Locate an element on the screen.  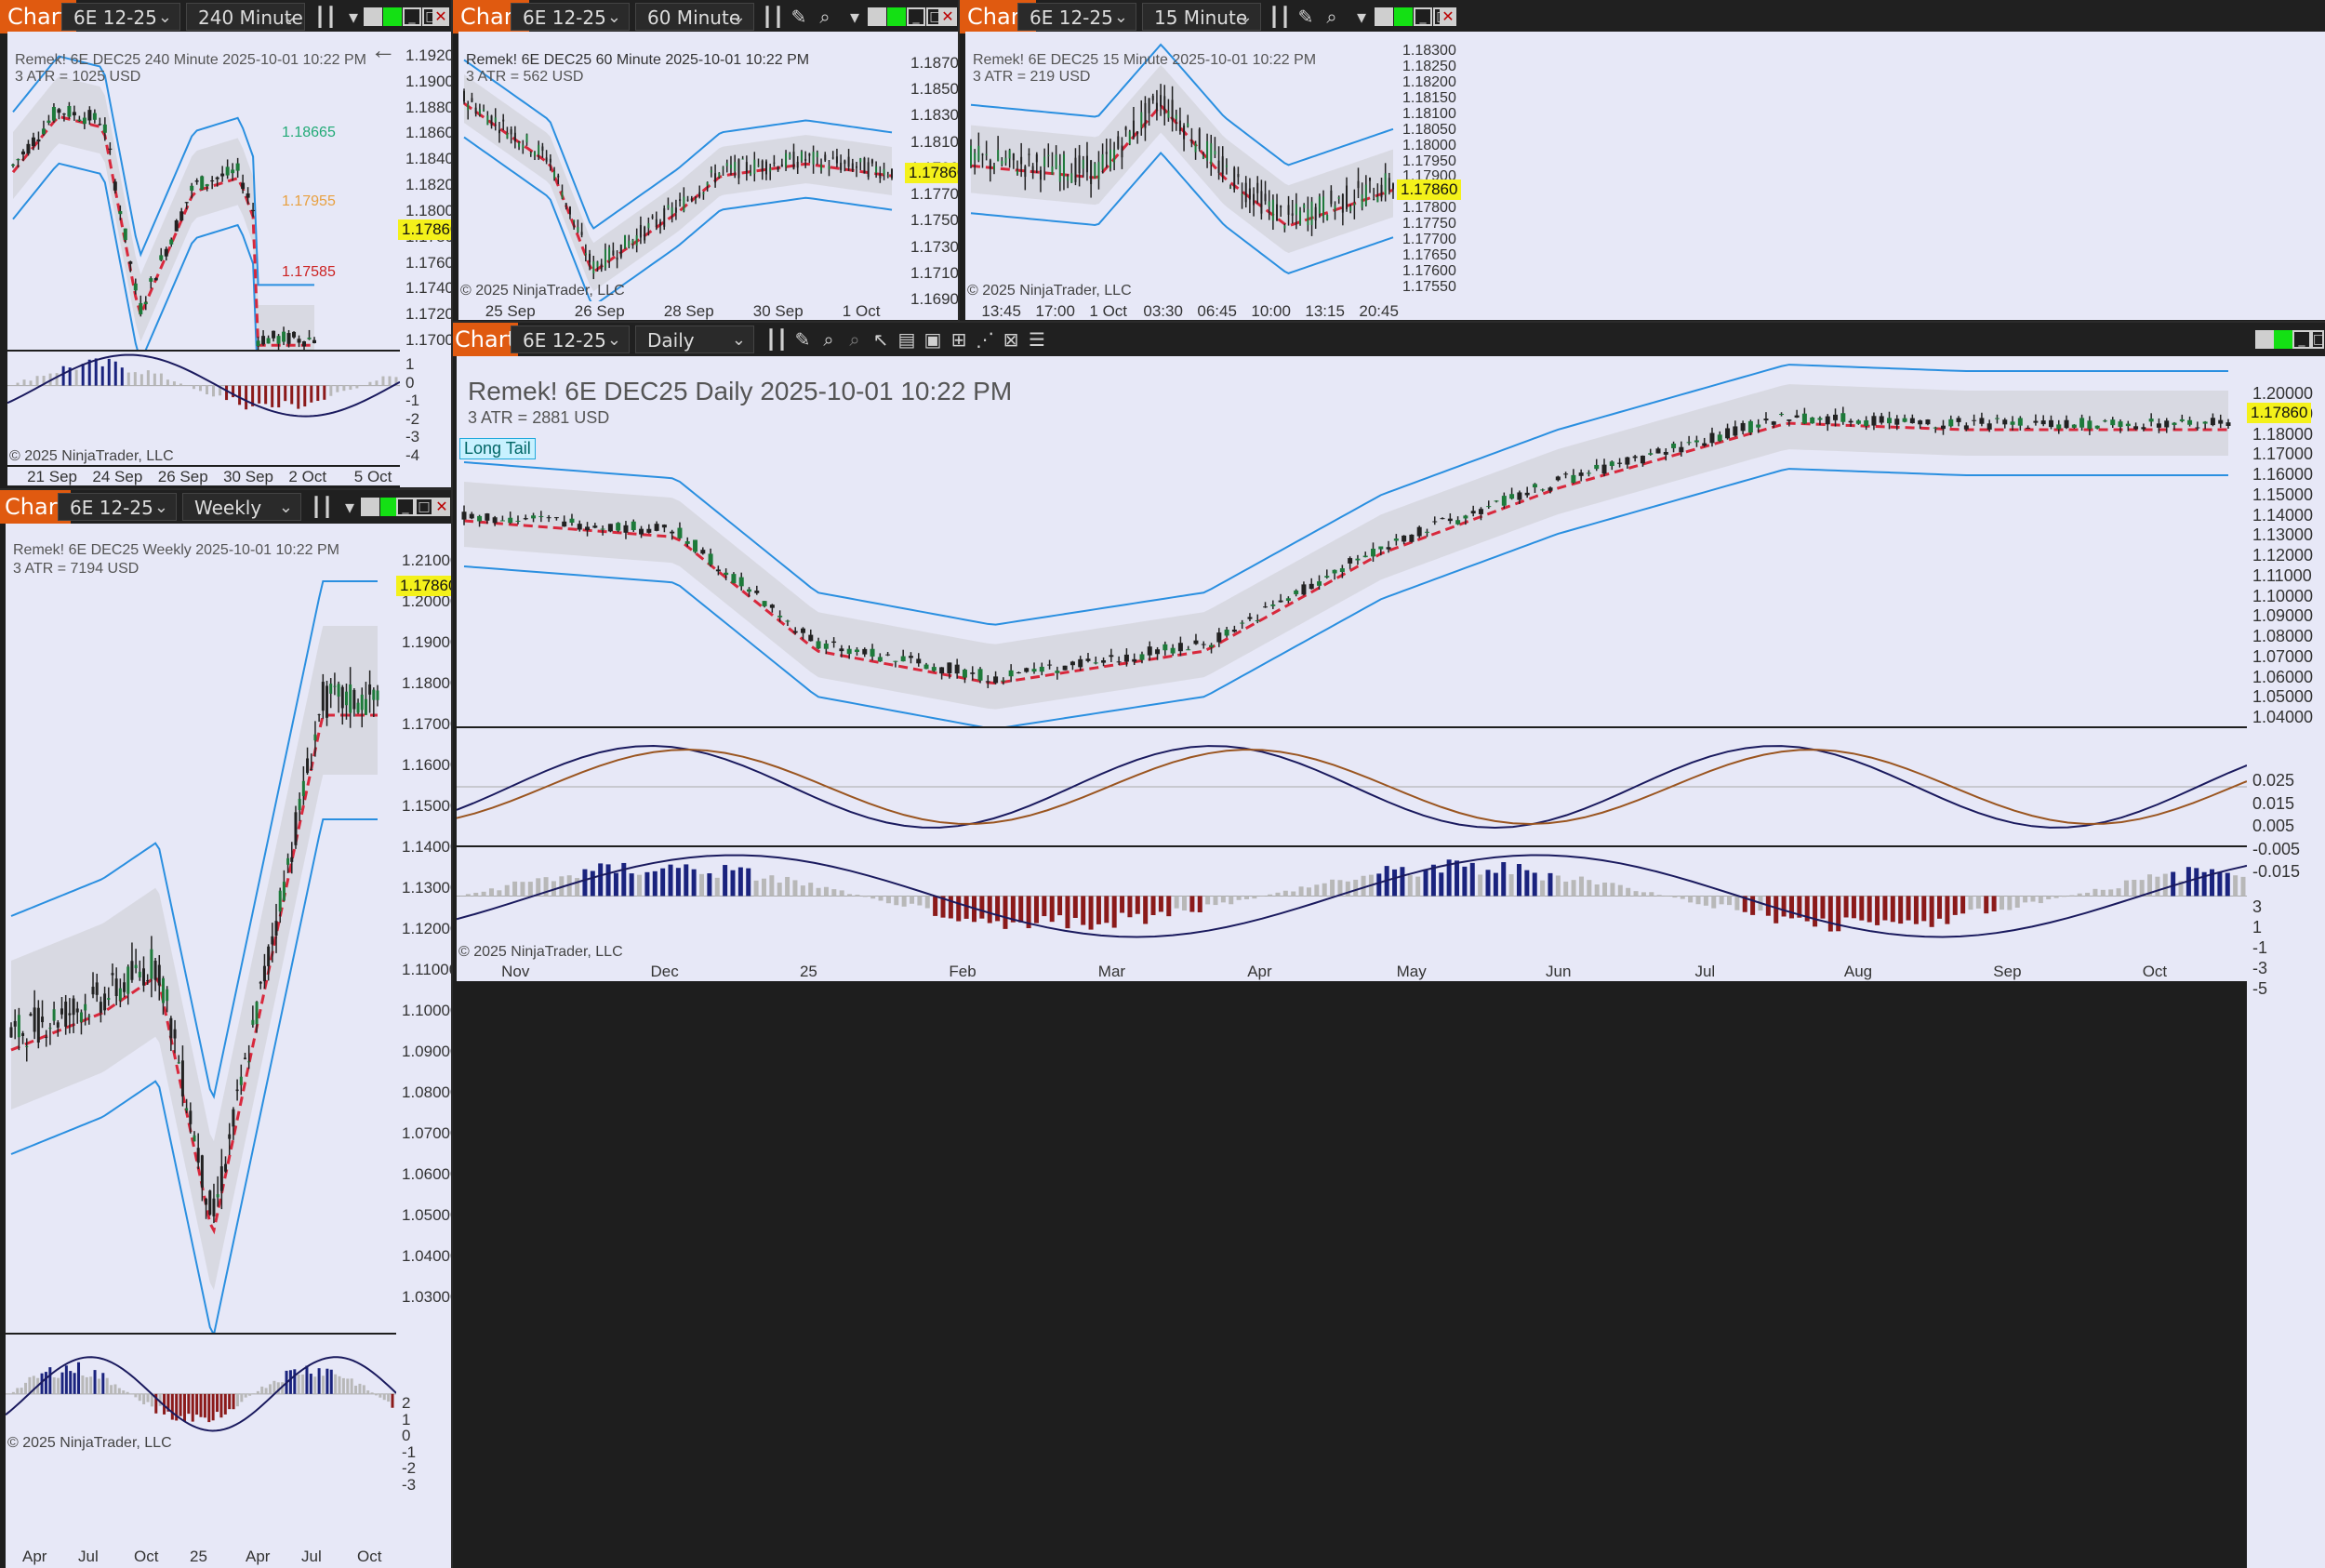
price-tick: 1.05000 is located at coordinates (426, 1215).